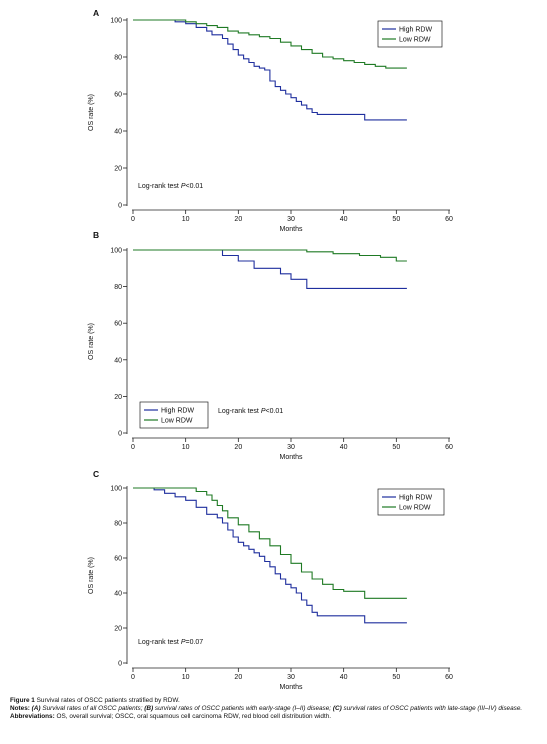  I want to click on figure-label: Figure 1, so click(22, 700).